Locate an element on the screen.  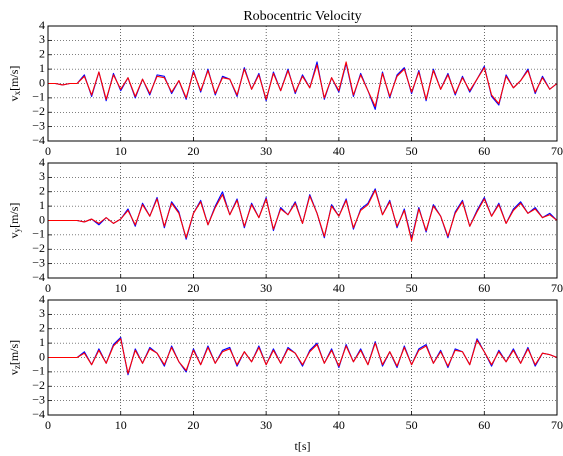
y-axis-label: vz[m/s] is located at coordinates (14, 357).